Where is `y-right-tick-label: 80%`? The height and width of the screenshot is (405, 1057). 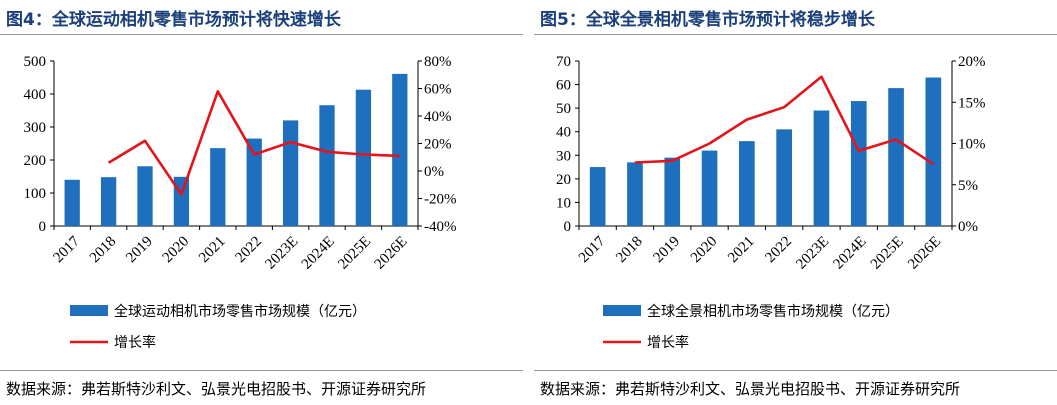 y-right-tick-label: 80% is located at coordinates (438, 62).